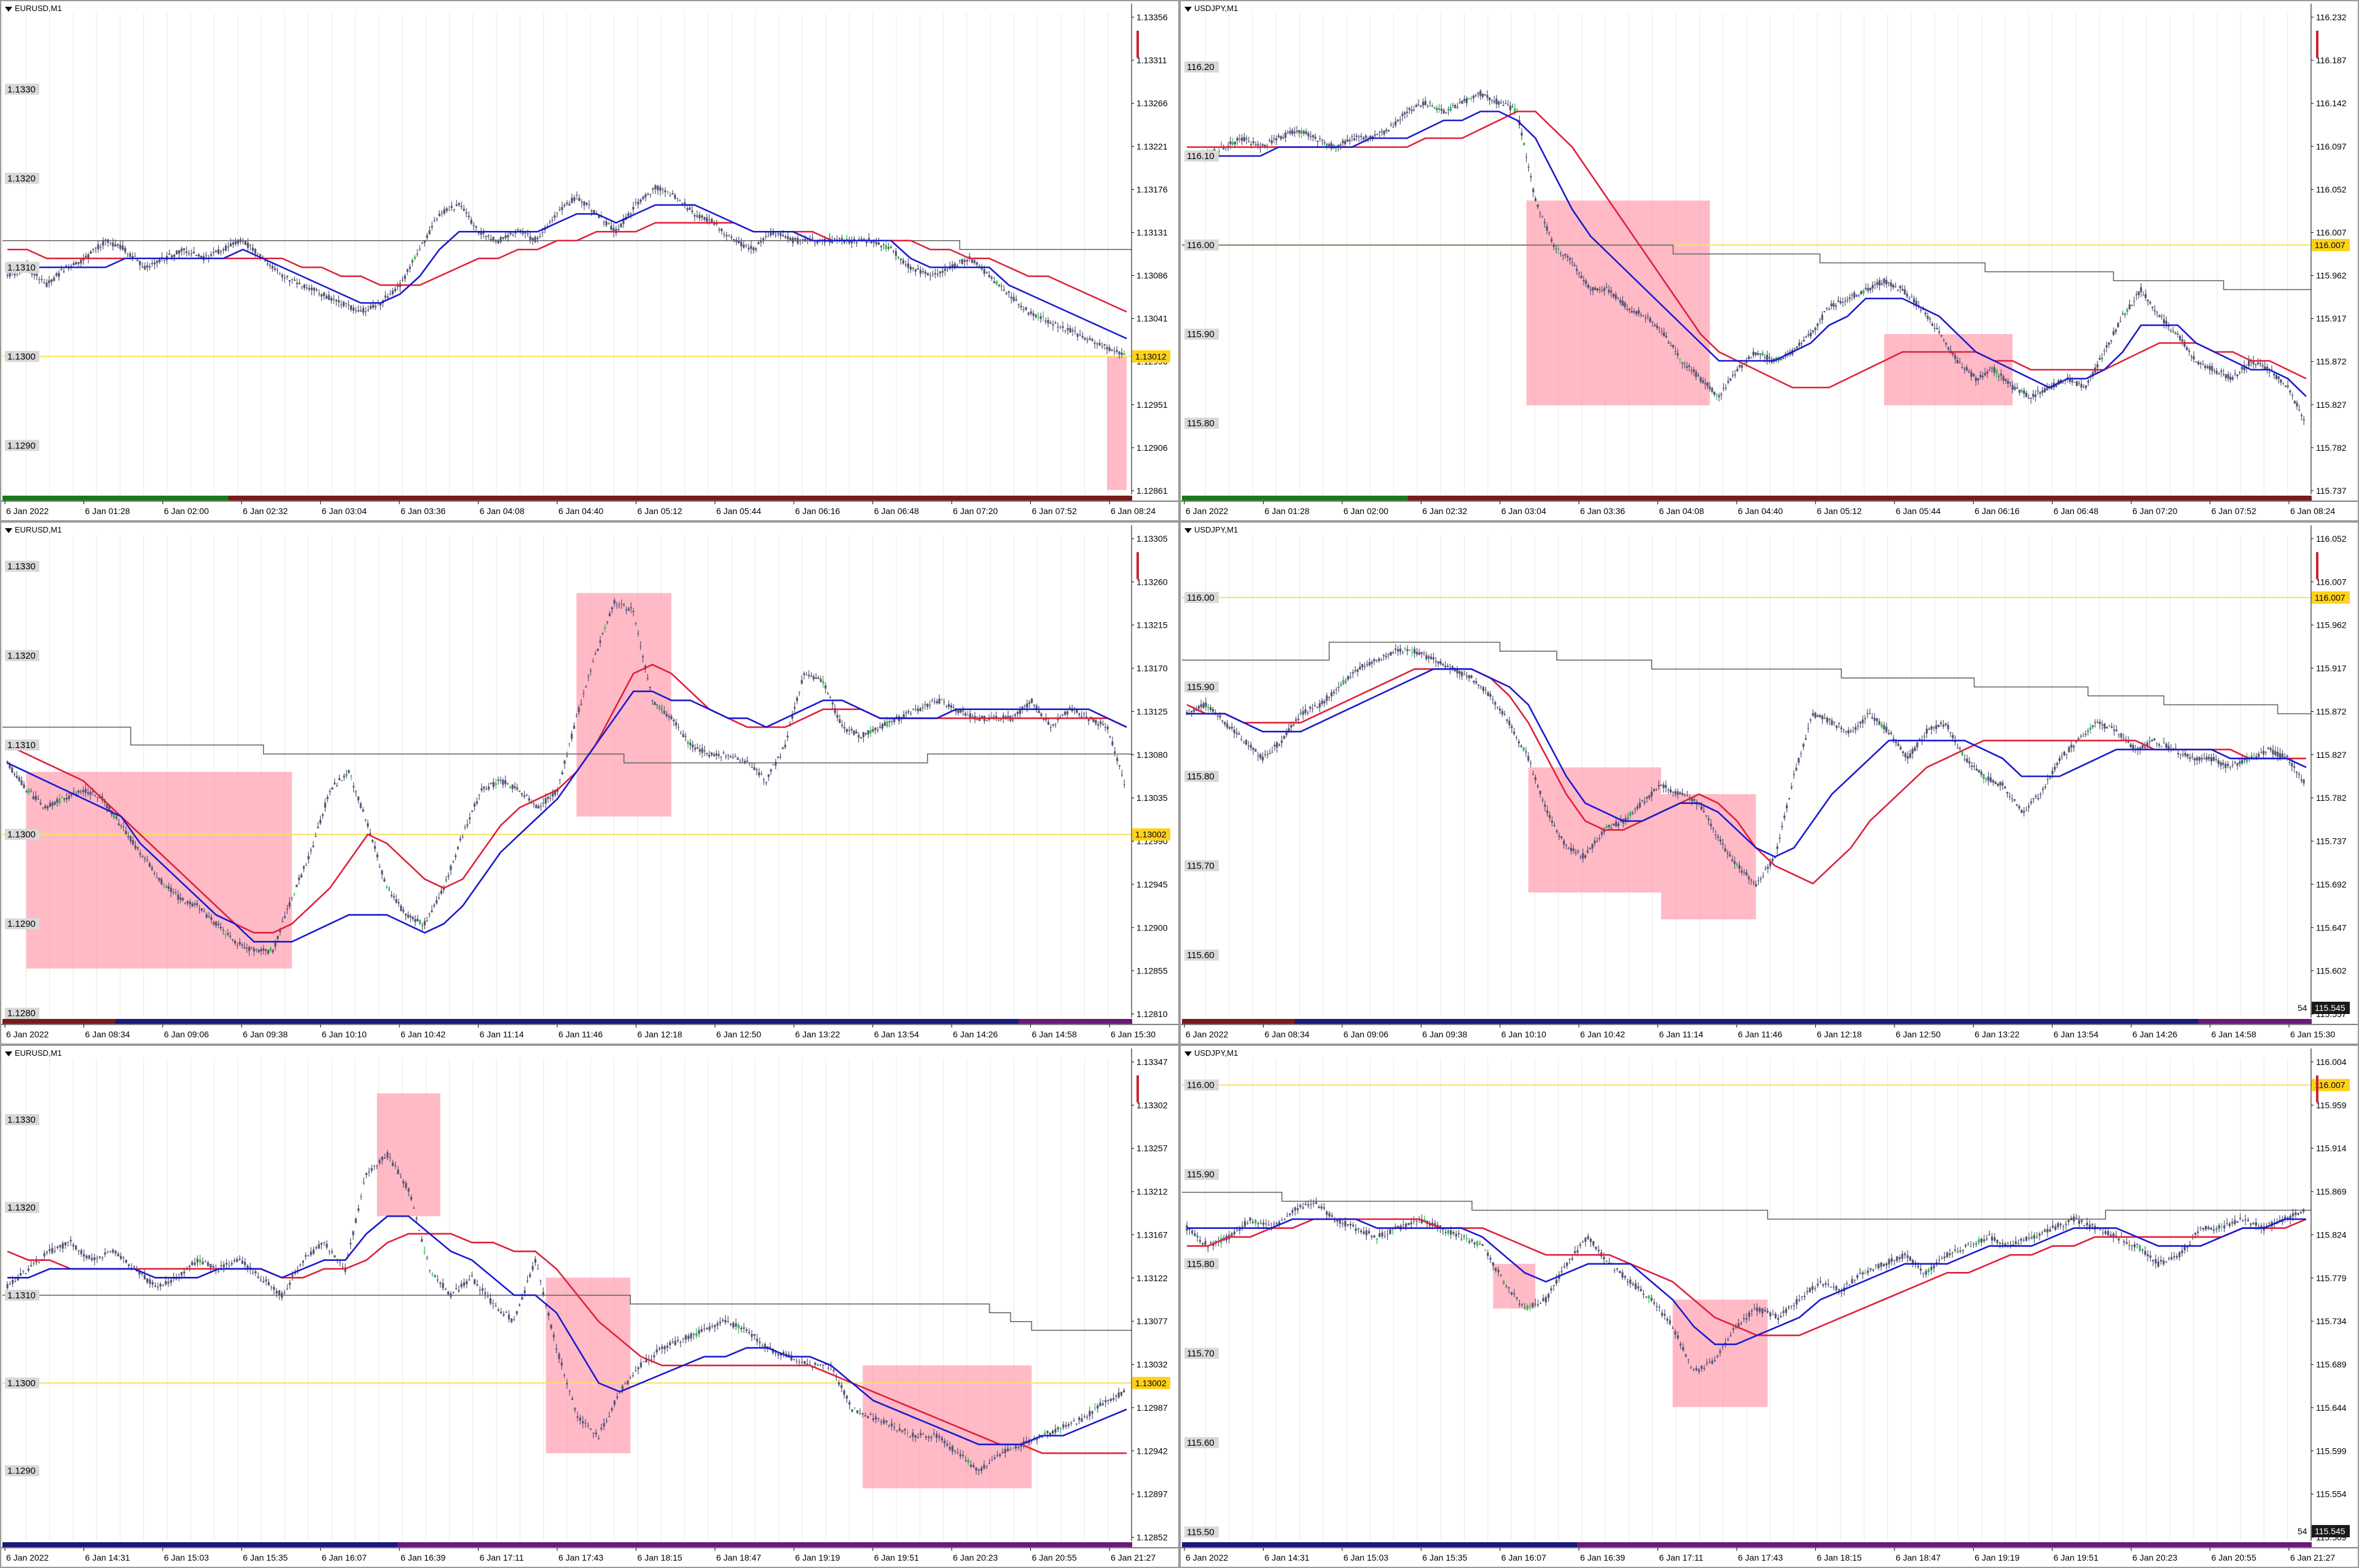  I want to click on price-tick-label: 115.737, so click(2332, 841).